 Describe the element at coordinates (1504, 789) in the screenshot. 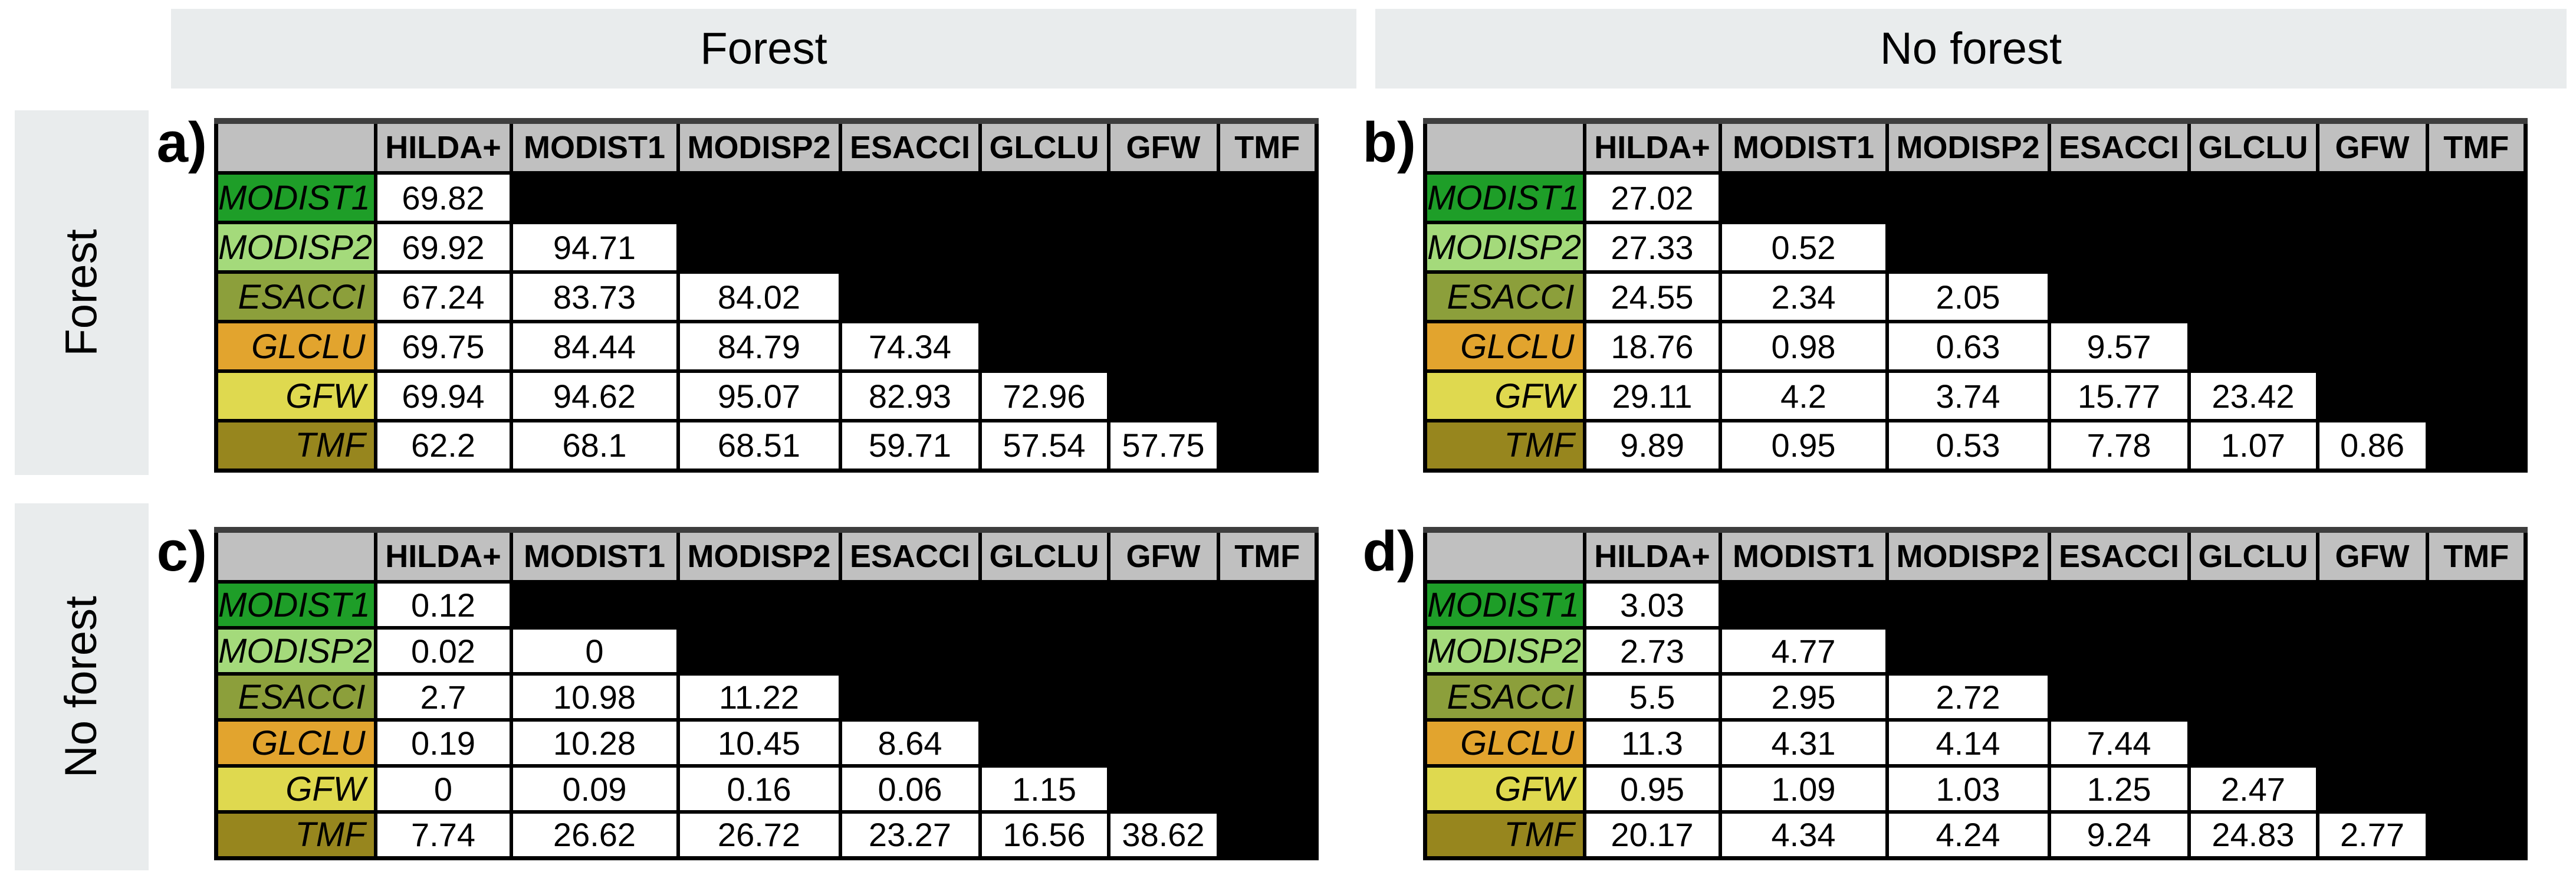

I see `row-header-gfw: GFW` at that location.